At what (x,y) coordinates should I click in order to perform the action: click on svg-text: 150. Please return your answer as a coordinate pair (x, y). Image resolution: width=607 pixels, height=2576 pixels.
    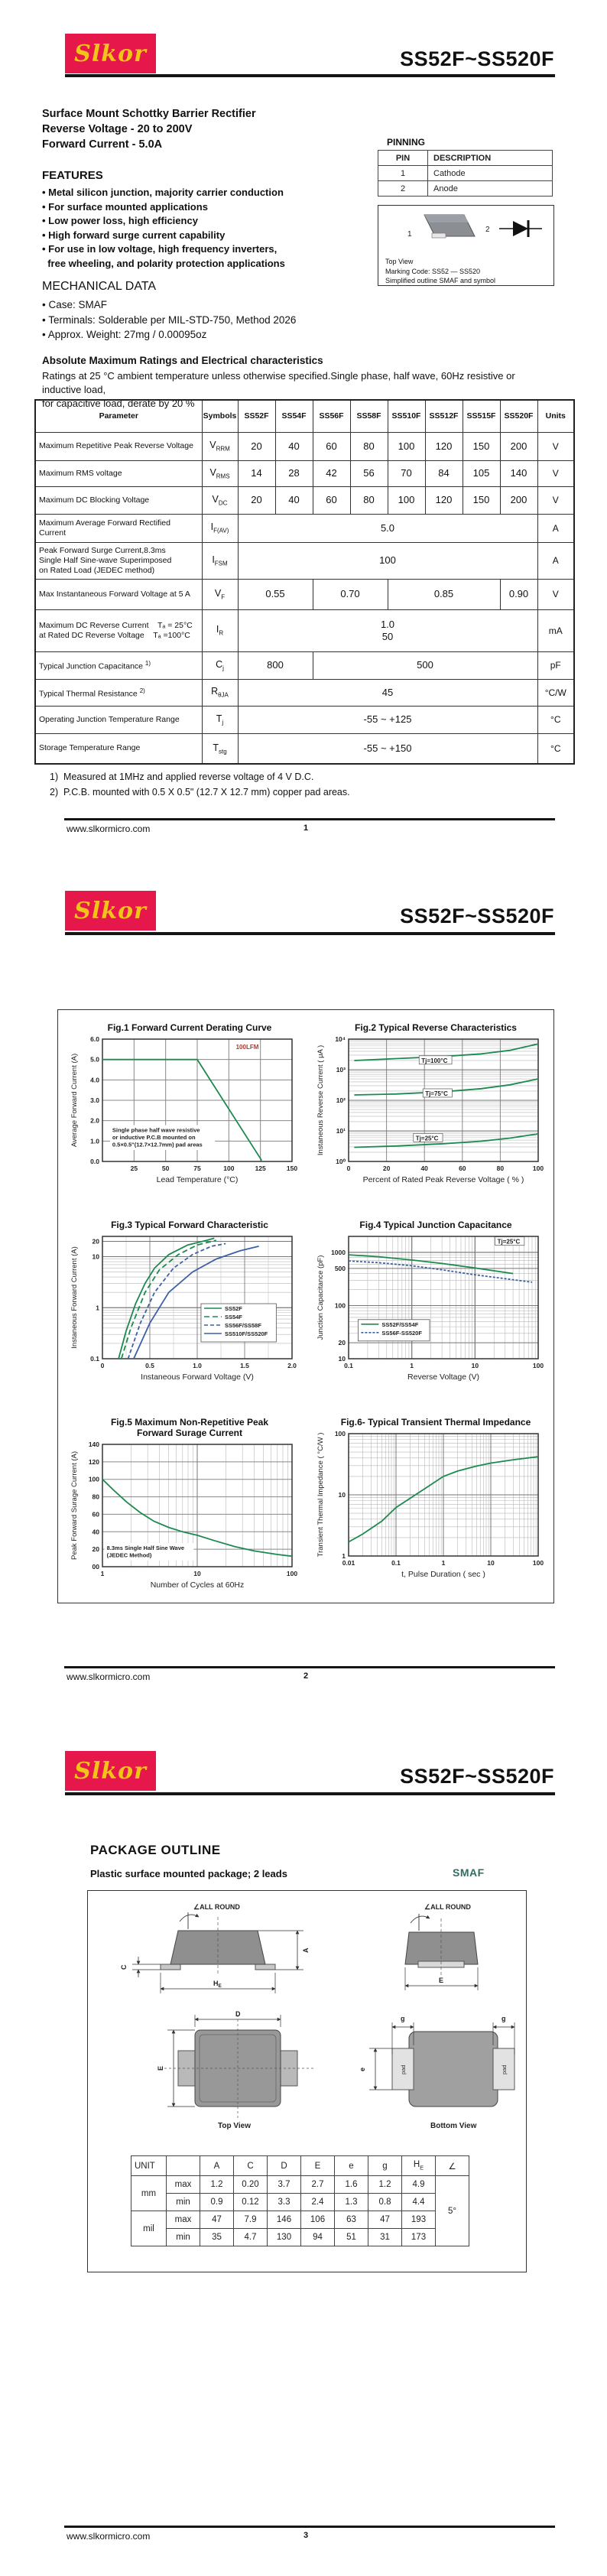
    Looking at the image, I should click on (292, 1168).